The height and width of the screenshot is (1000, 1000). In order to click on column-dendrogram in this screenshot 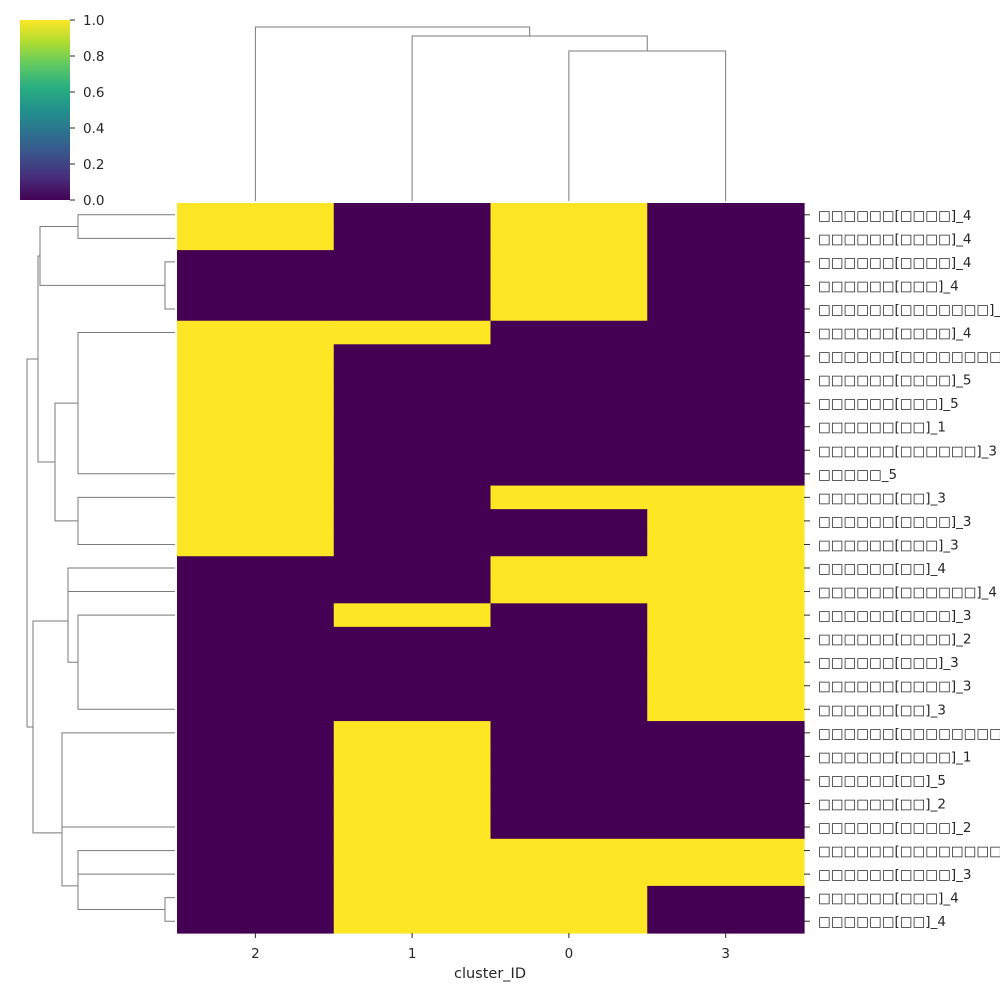, I will do `click(490, 113)`.